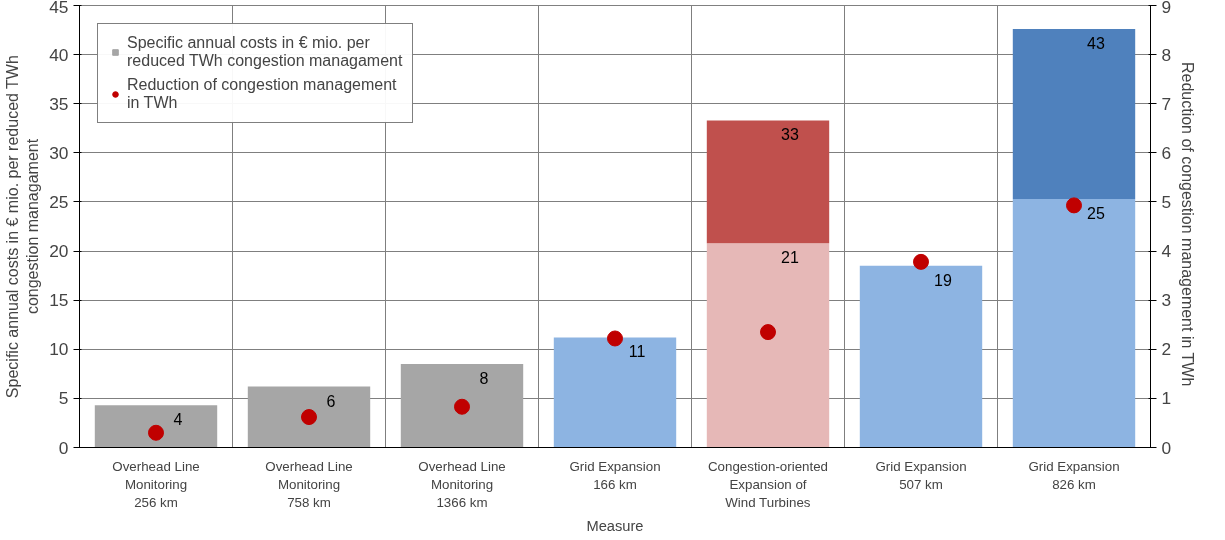  What do you see at coordinates (309, 484) in the screenshot?
I see `x-tick-label: Overhead Line Monitoring 758 km` at bounding box center [309, 484].